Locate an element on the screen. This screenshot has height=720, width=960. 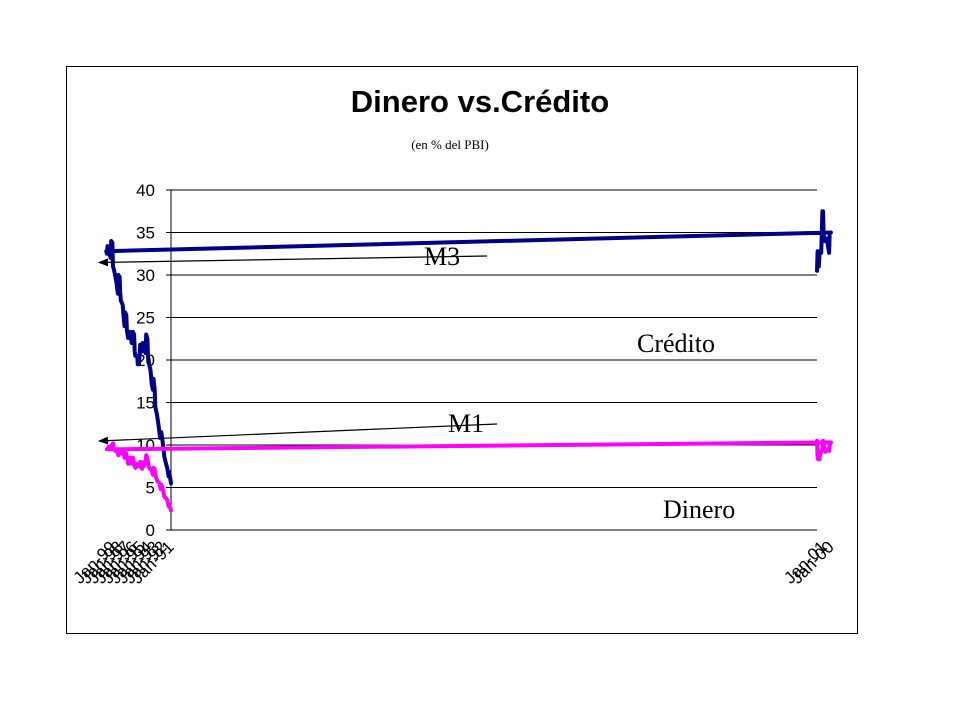
y-tick-label: 30 is located at coordinates (145, 275).